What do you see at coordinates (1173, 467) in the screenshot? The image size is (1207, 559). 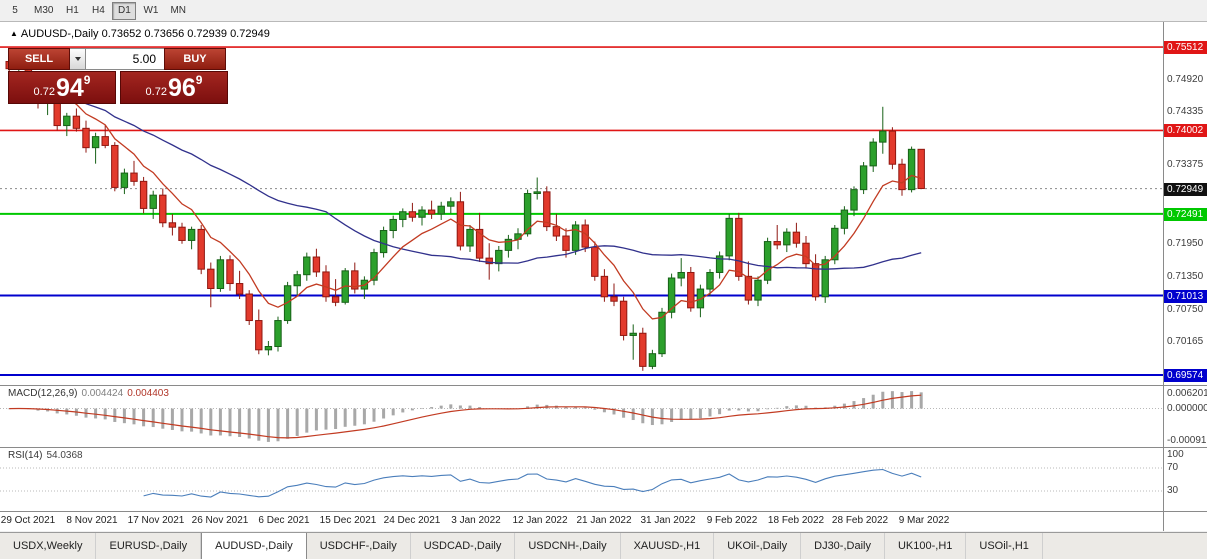 I see `price-tick-label: 70` at bounding box center [1173, 467].